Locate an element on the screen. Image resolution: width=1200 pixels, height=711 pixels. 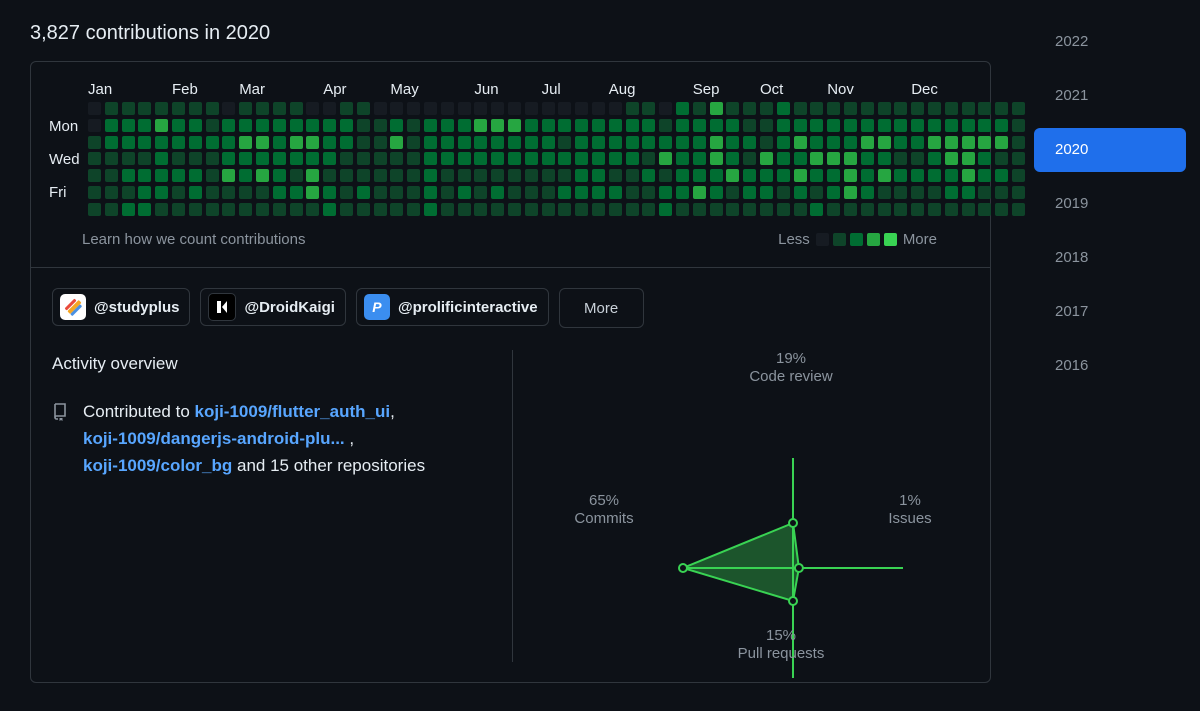
year-2016: 2016 is located at coordinates (1072, 365).